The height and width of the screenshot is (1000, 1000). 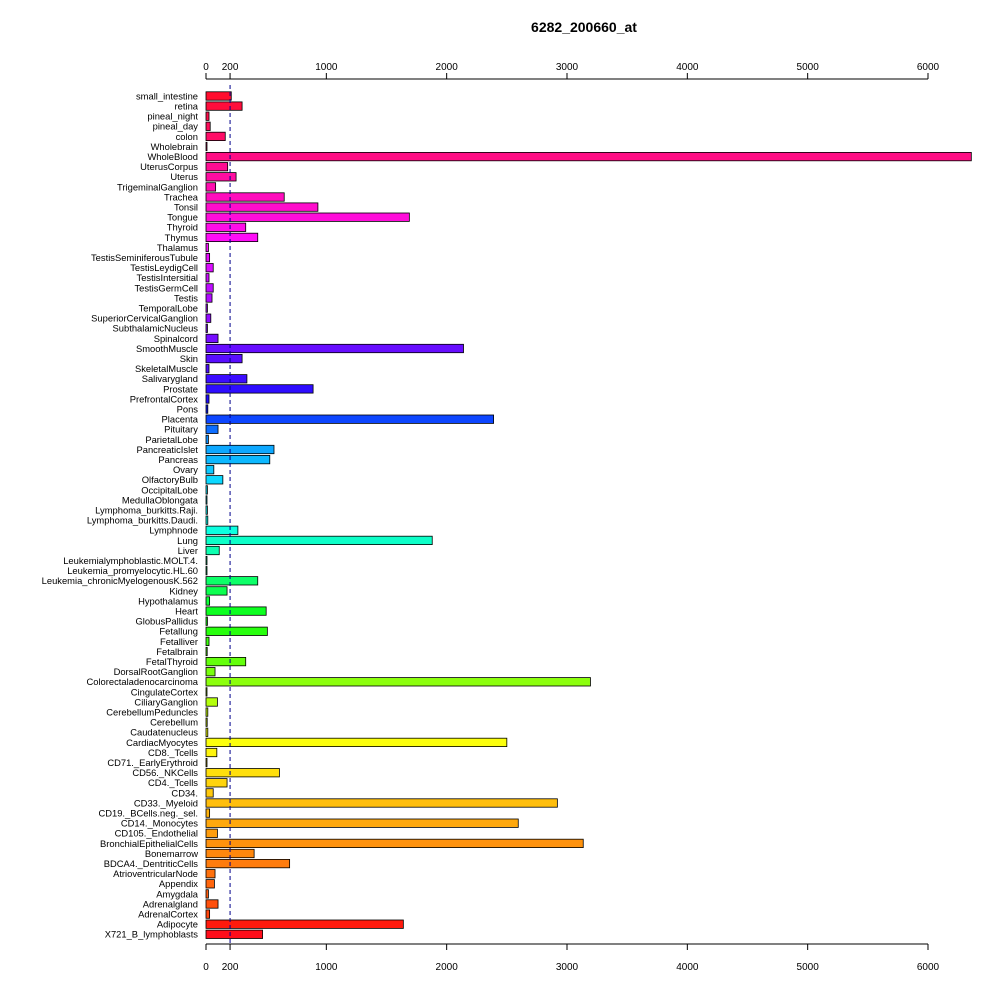 What do you see at coordinates (164, 267) in the screenshot?
I see `category-label: TestisLeydigCell` at bounding box center [164, 267].